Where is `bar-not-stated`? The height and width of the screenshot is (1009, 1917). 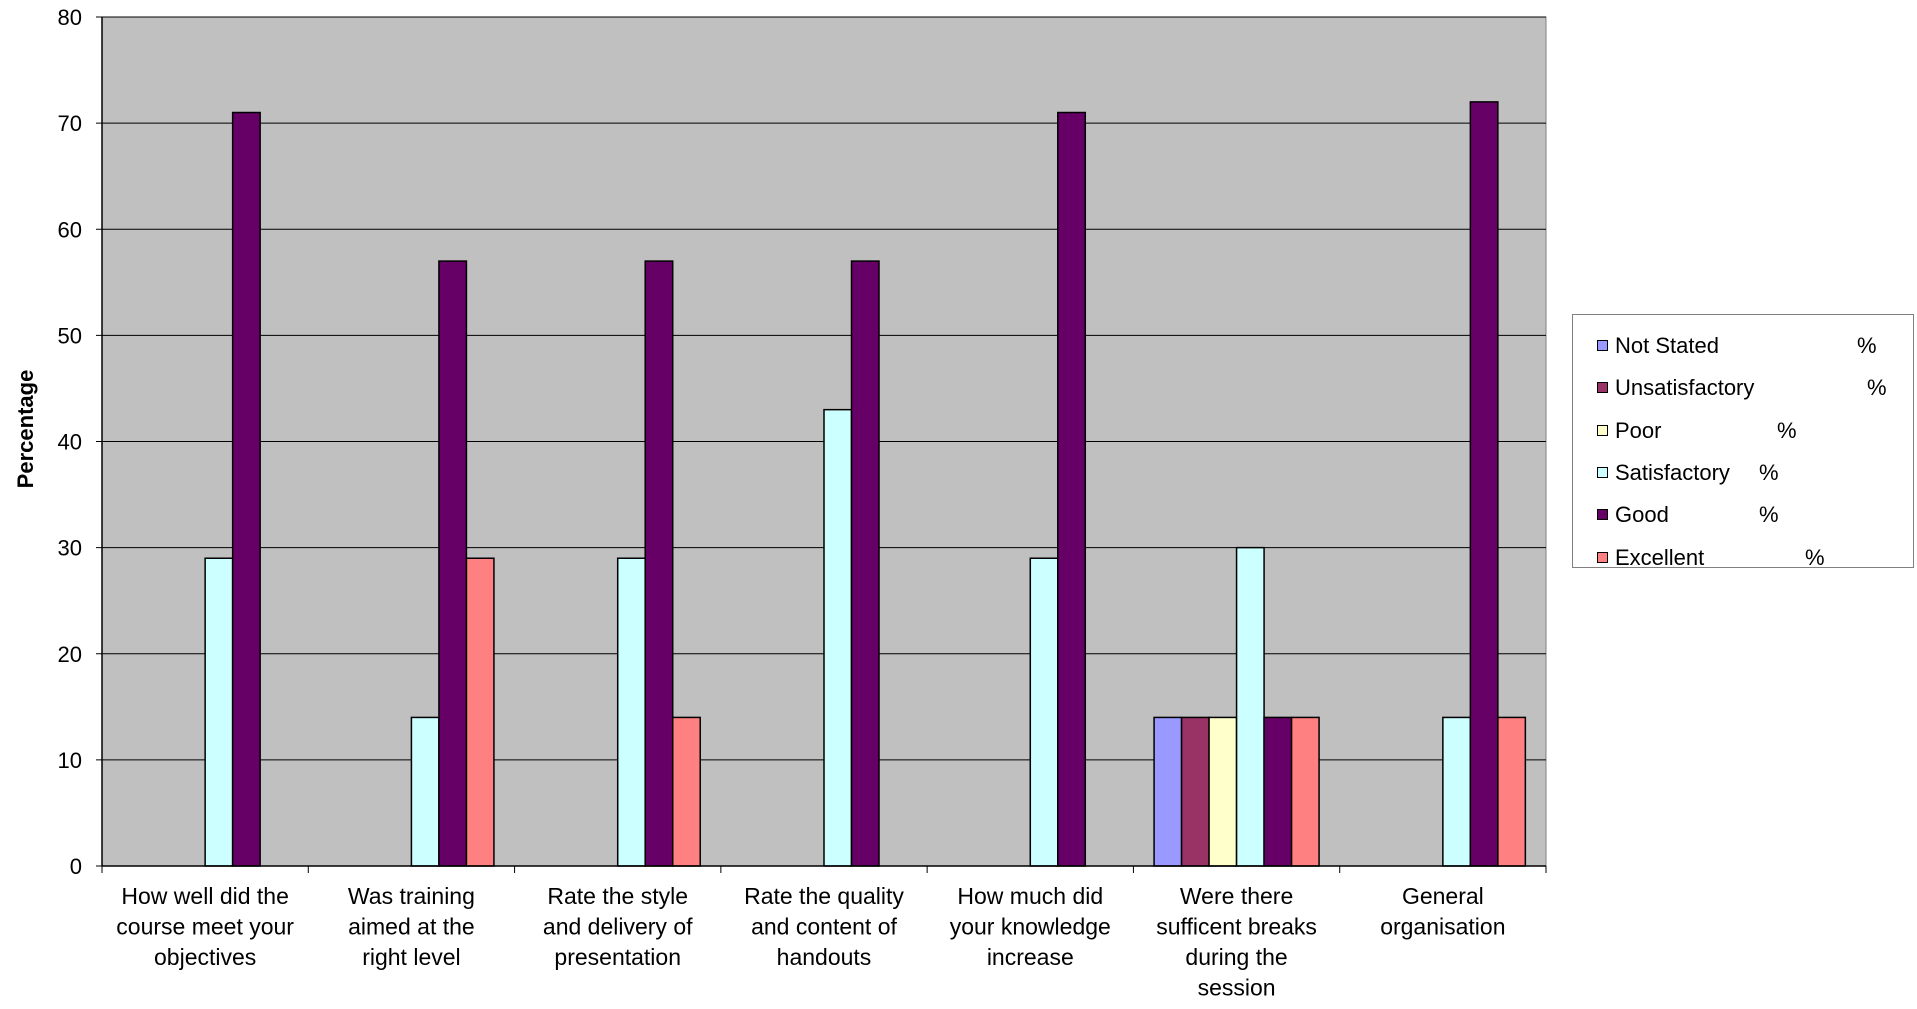 bar-not-stated is located at coordinates (1168, 791).